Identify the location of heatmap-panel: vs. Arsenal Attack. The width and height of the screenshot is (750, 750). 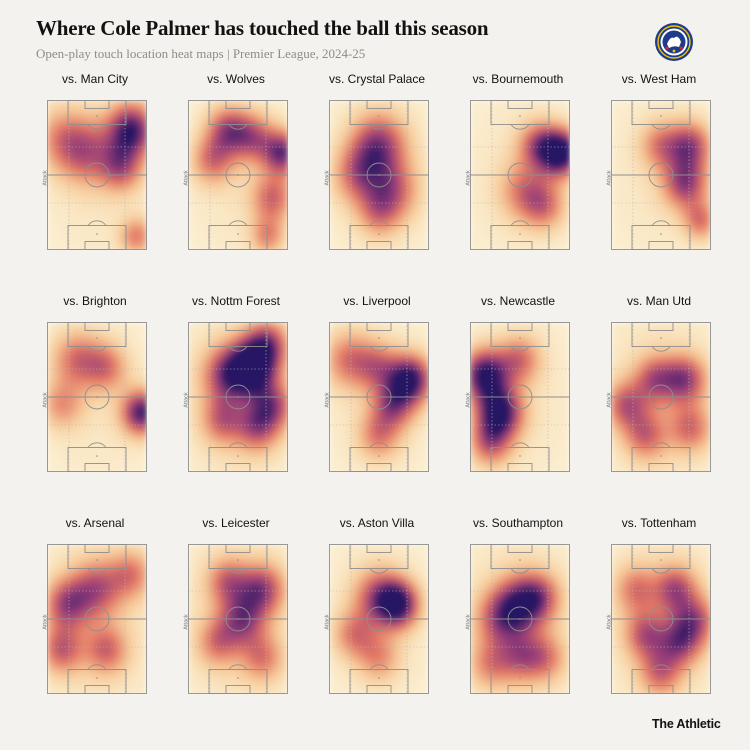
(95, 621).